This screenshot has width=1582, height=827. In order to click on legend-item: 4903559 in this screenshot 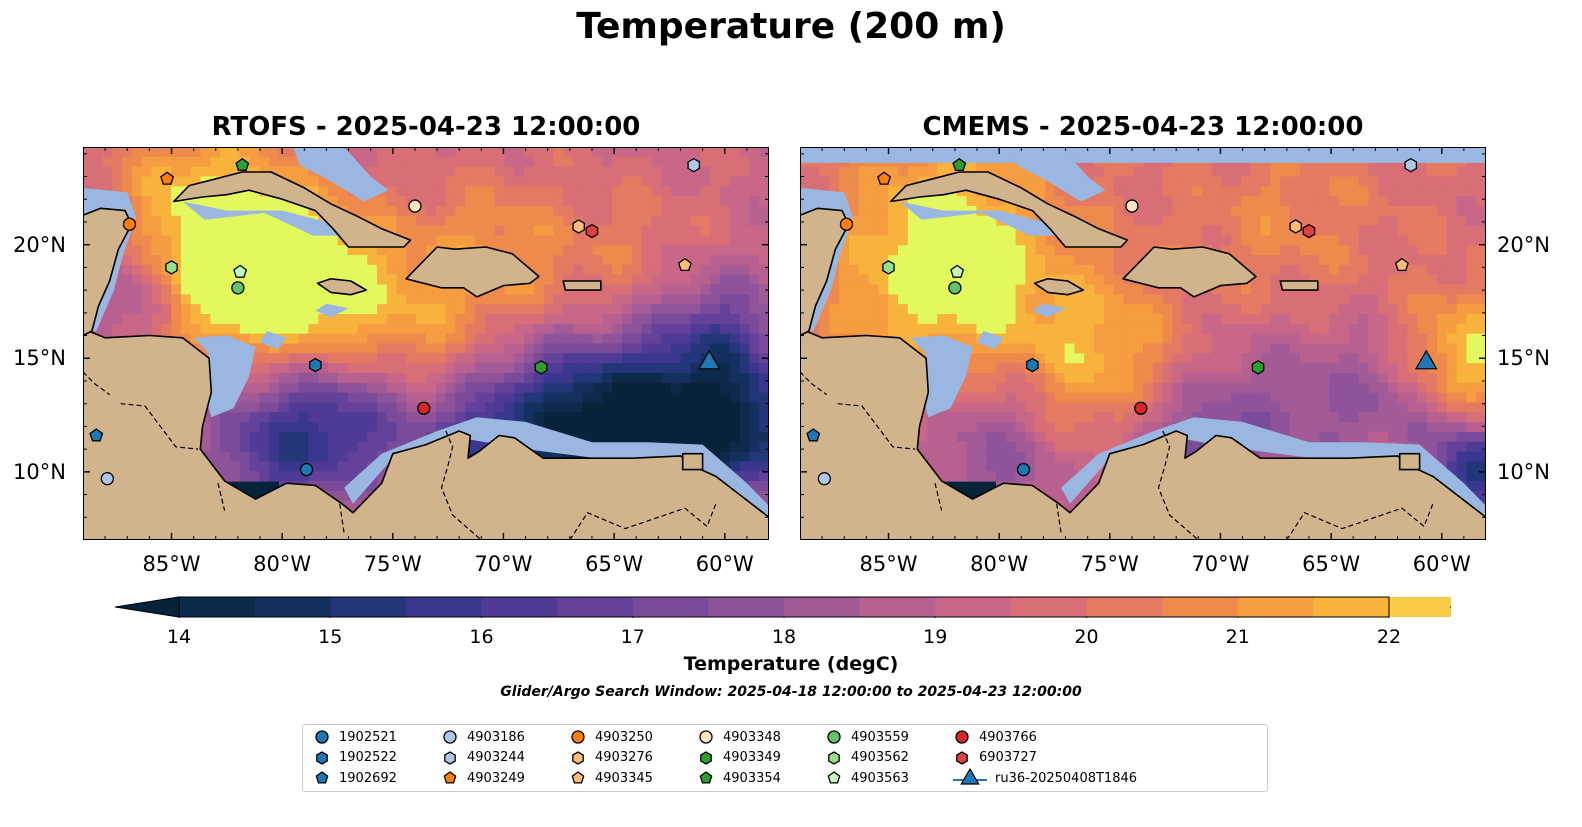, I will do `click(867, 737)`.